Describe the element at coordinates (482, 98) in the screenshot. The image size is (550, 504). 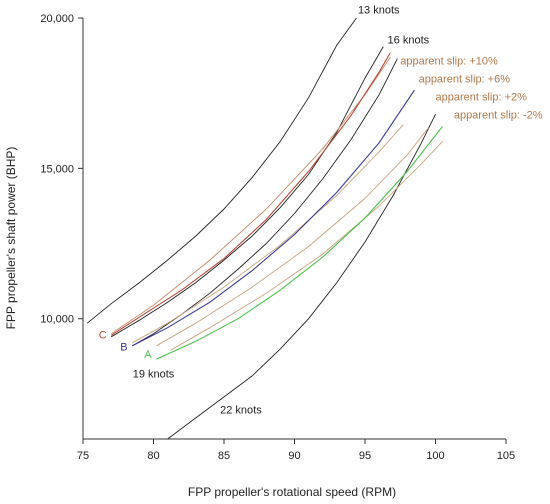
I see `annotation-apparent-slip-2: apparent slip: +2%` at that location.